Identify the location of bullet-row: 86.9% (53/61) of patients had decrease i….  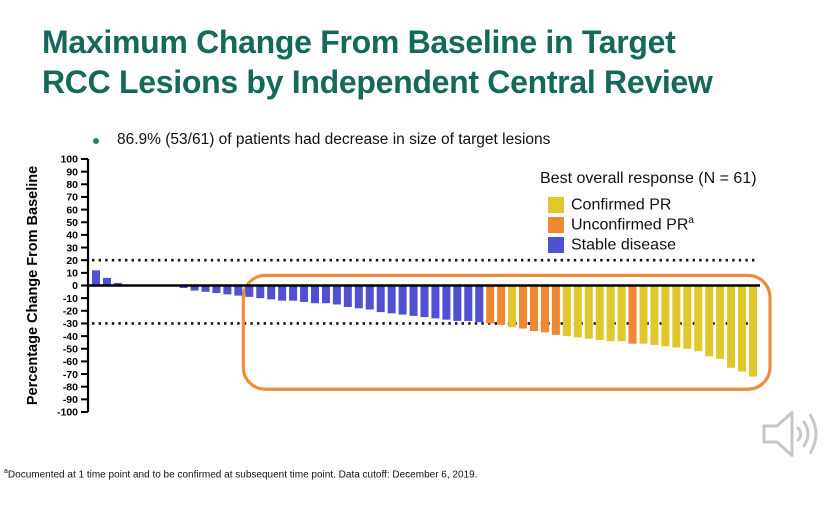
(413, 140).